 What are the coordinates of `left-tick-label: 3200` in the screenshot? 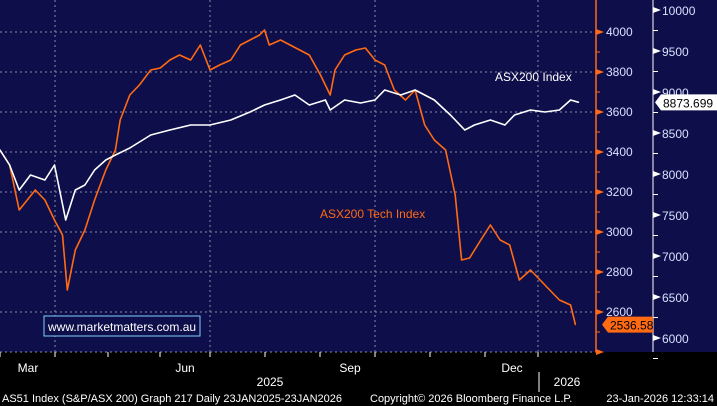 It's located at (619, 192).